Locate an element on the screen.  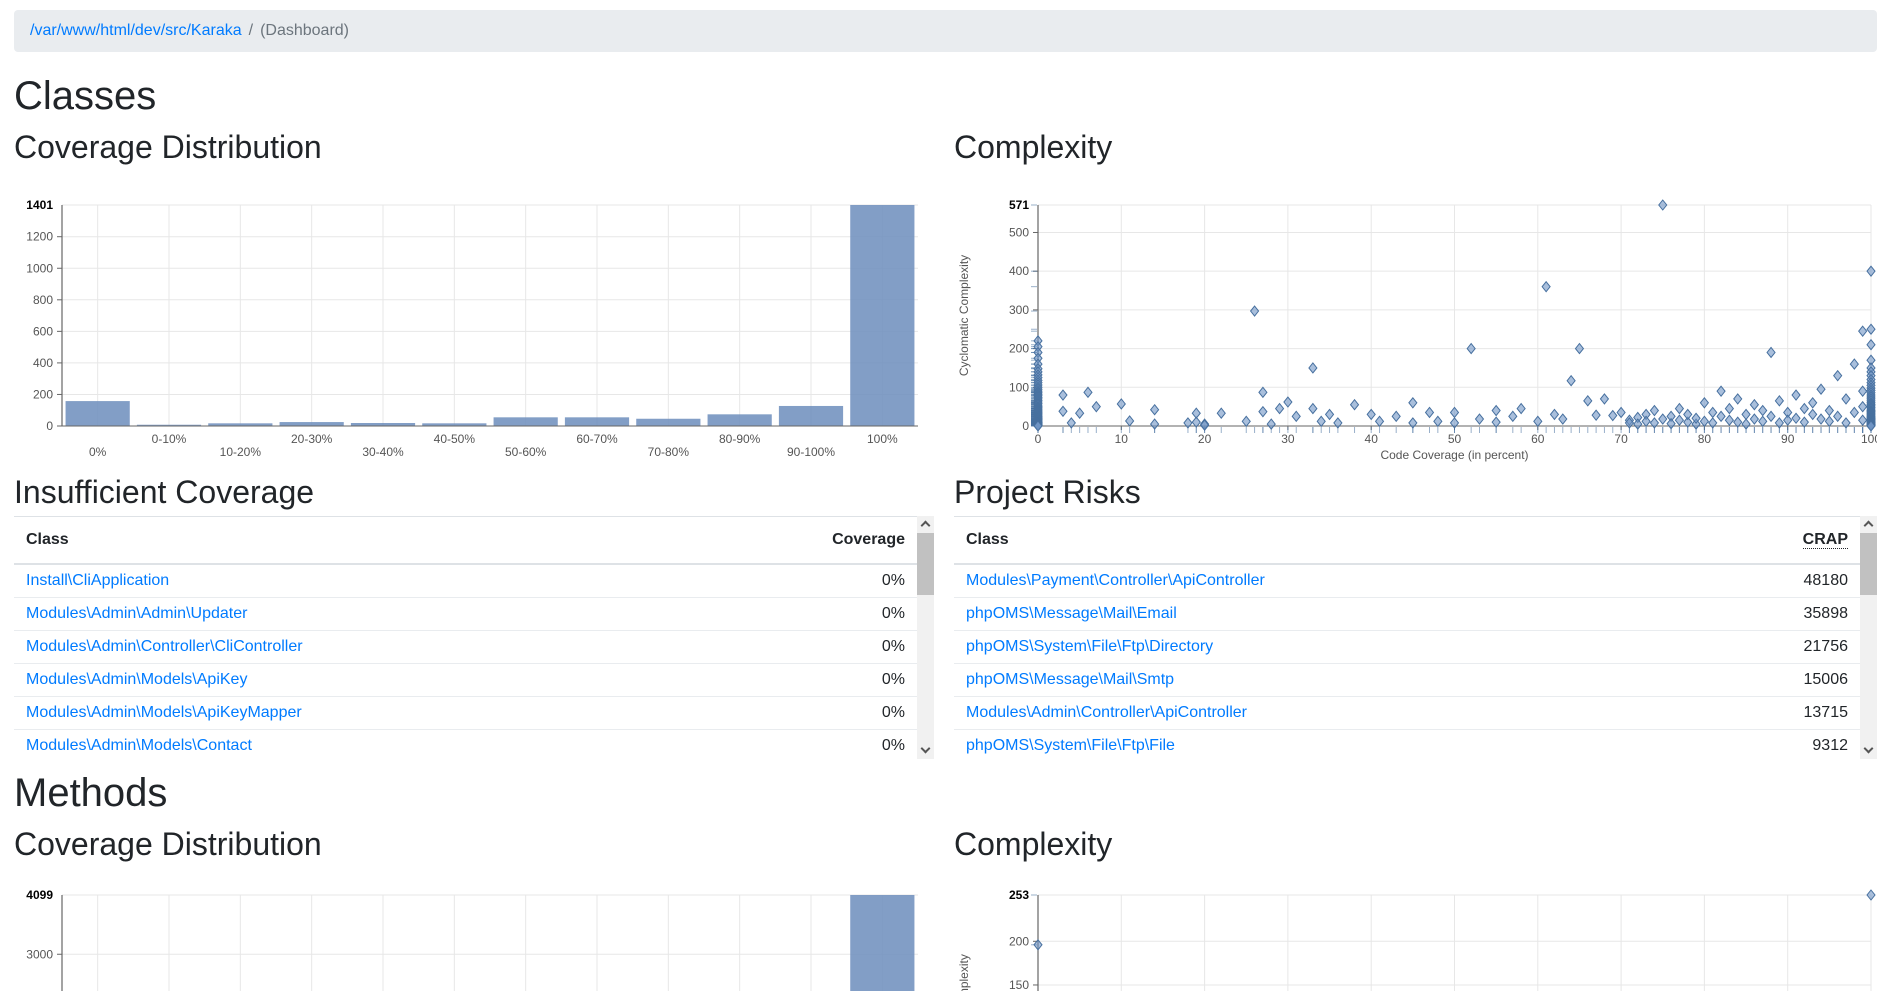
class-link: Install\CliApplication is located at coordinates (98, 581).